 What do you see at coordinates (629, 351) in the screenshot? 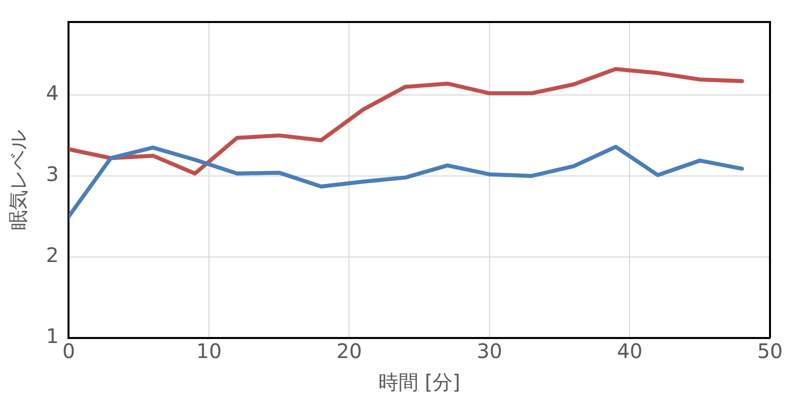
I see `x-tick-label: 40` at bounding box center [629, 351].